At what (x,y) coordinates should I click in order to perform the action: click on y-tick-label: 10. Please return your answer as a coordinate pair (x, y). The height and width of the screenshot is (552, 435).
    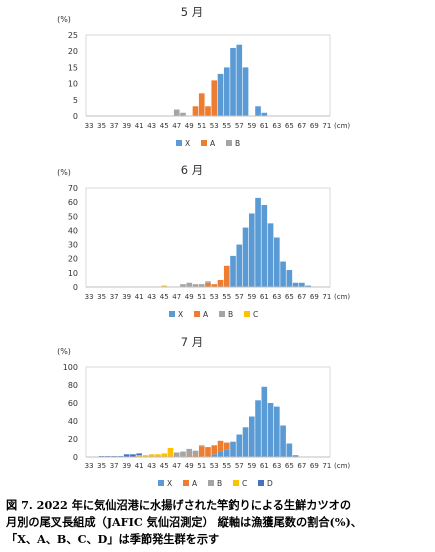
    Looking at the image, I should click on (73, 84).